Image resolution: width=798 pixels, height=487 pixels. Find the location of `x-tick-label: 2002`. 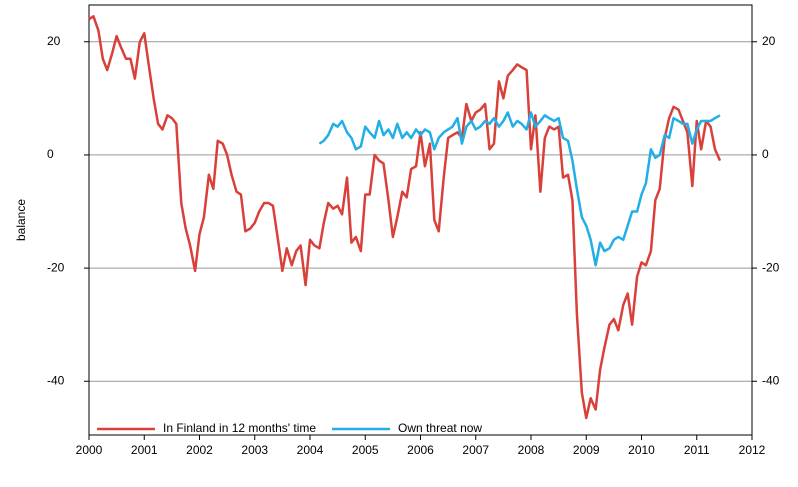

x-tick-label: 2002 is located at coordinates (199, 450).